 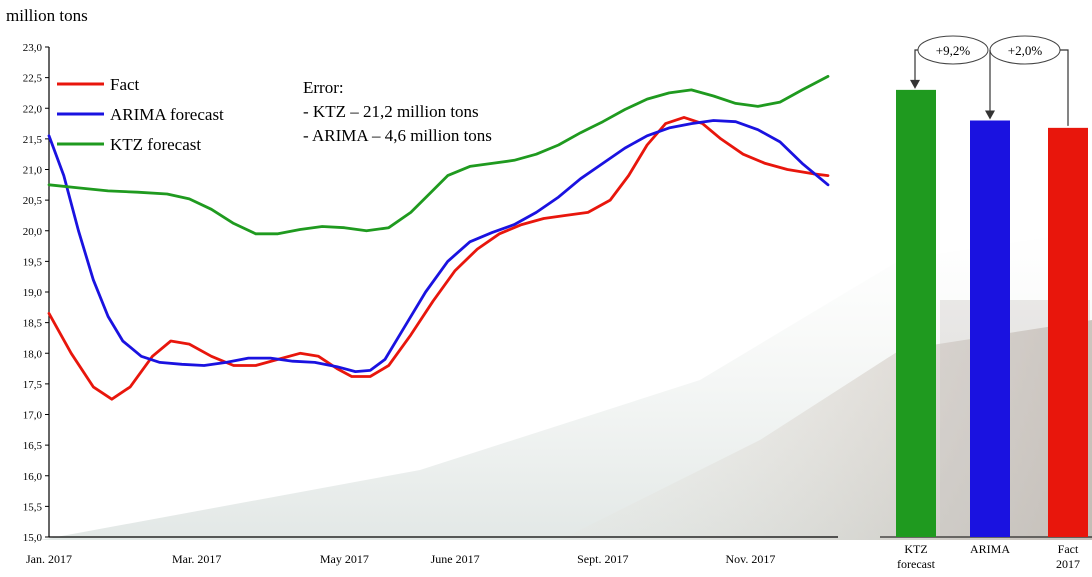 I want to click on bar-label-fact: 2017, so click(x=1068, y=564).